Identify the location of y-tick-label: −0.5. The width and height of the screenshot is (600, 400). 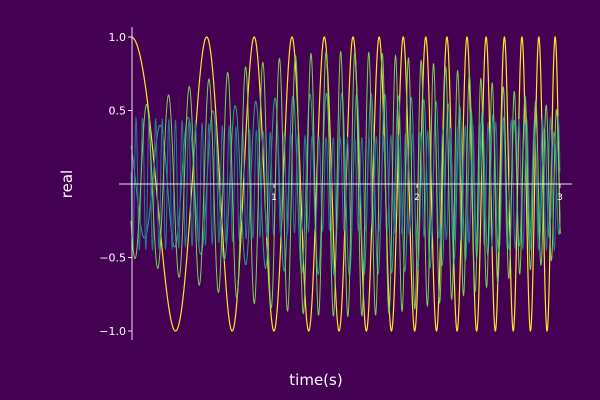
(112, 258).